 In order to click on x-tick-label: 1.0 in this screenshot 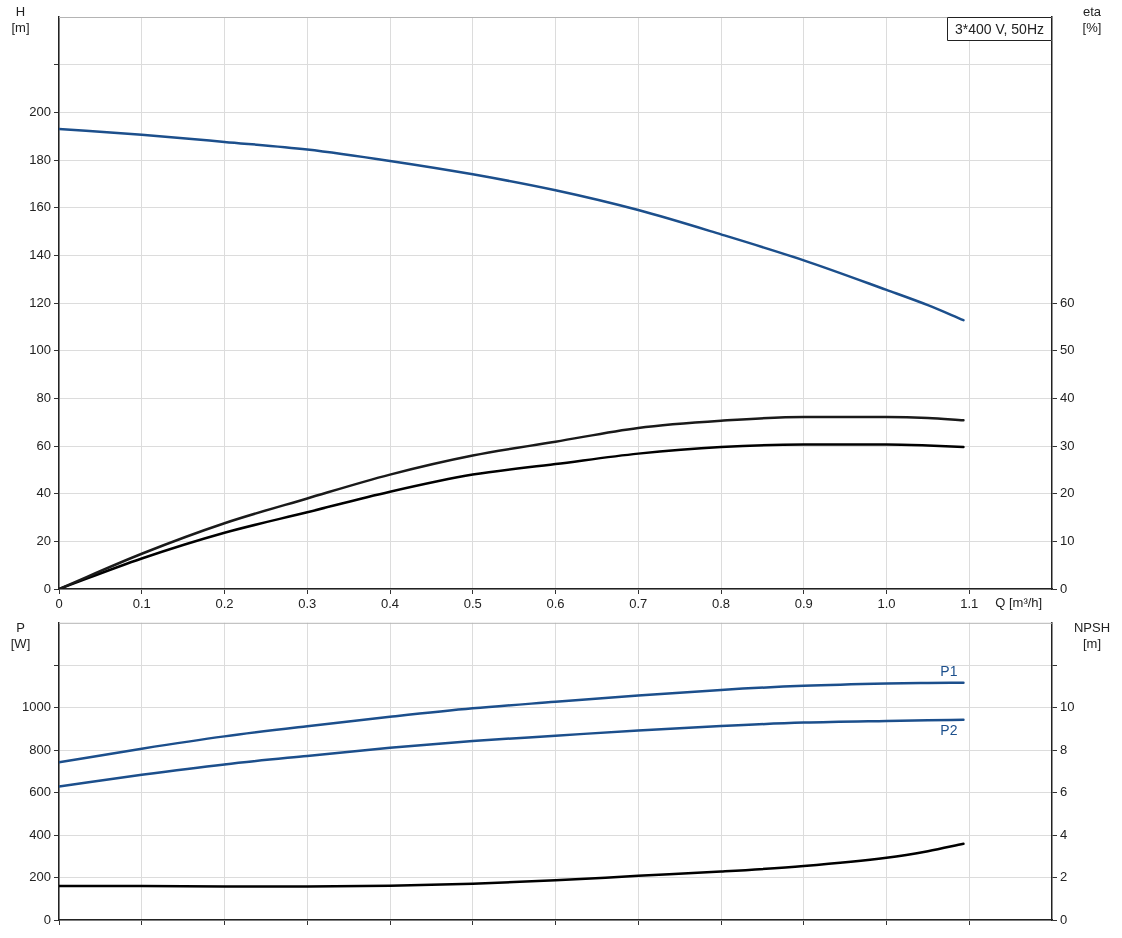, I will do `click(886, 604)`.